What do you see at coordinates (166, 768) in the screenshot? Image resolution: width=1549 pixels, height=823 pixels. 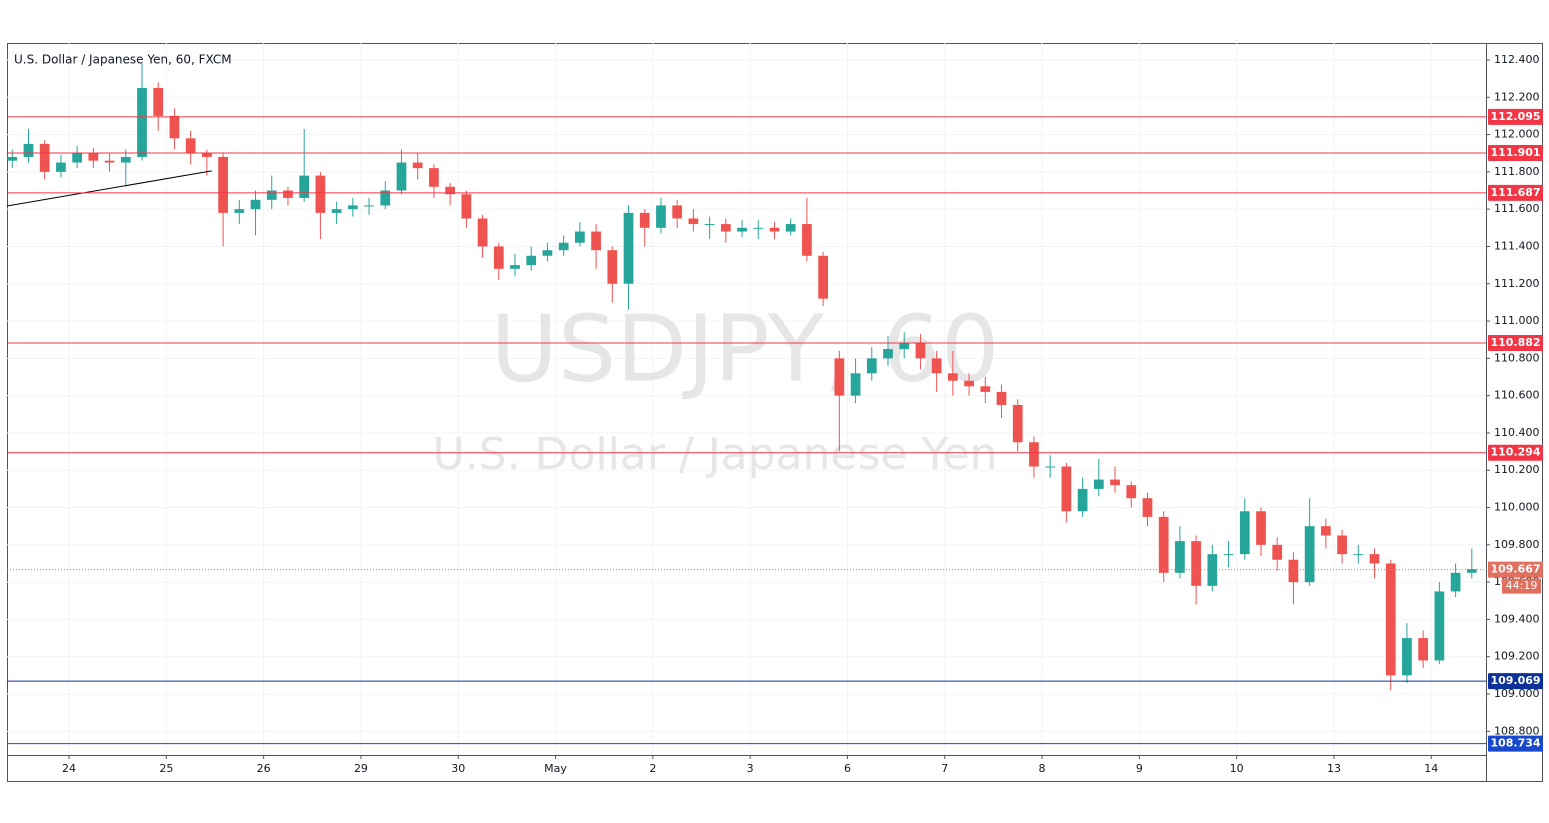 I see `x-tick-label: 25` at bounding box center [166, 768].